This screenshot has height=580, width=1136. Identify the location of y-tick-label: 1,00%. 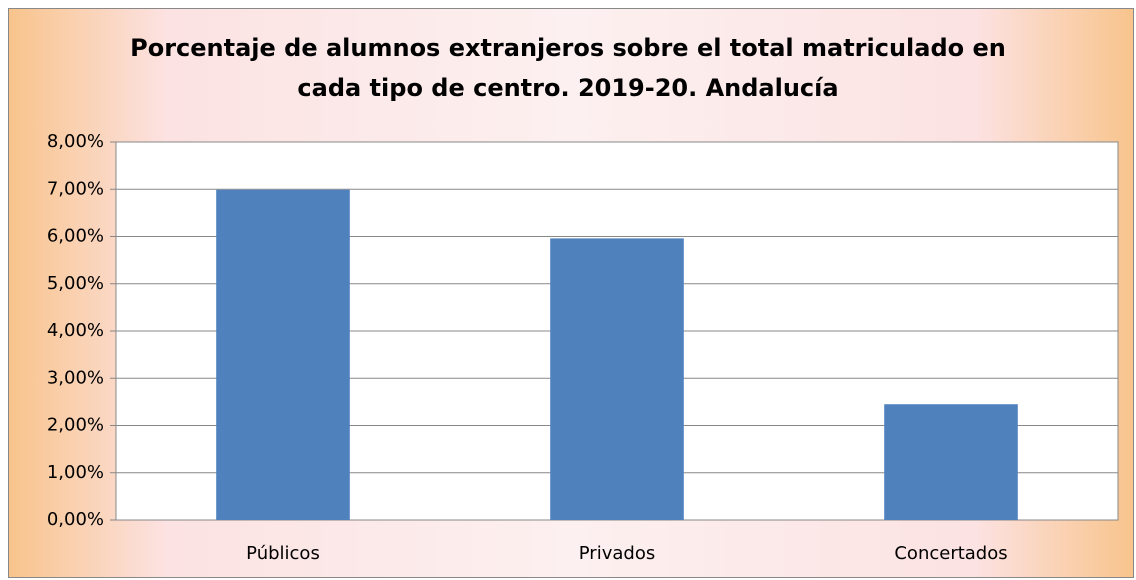
(75, 472).